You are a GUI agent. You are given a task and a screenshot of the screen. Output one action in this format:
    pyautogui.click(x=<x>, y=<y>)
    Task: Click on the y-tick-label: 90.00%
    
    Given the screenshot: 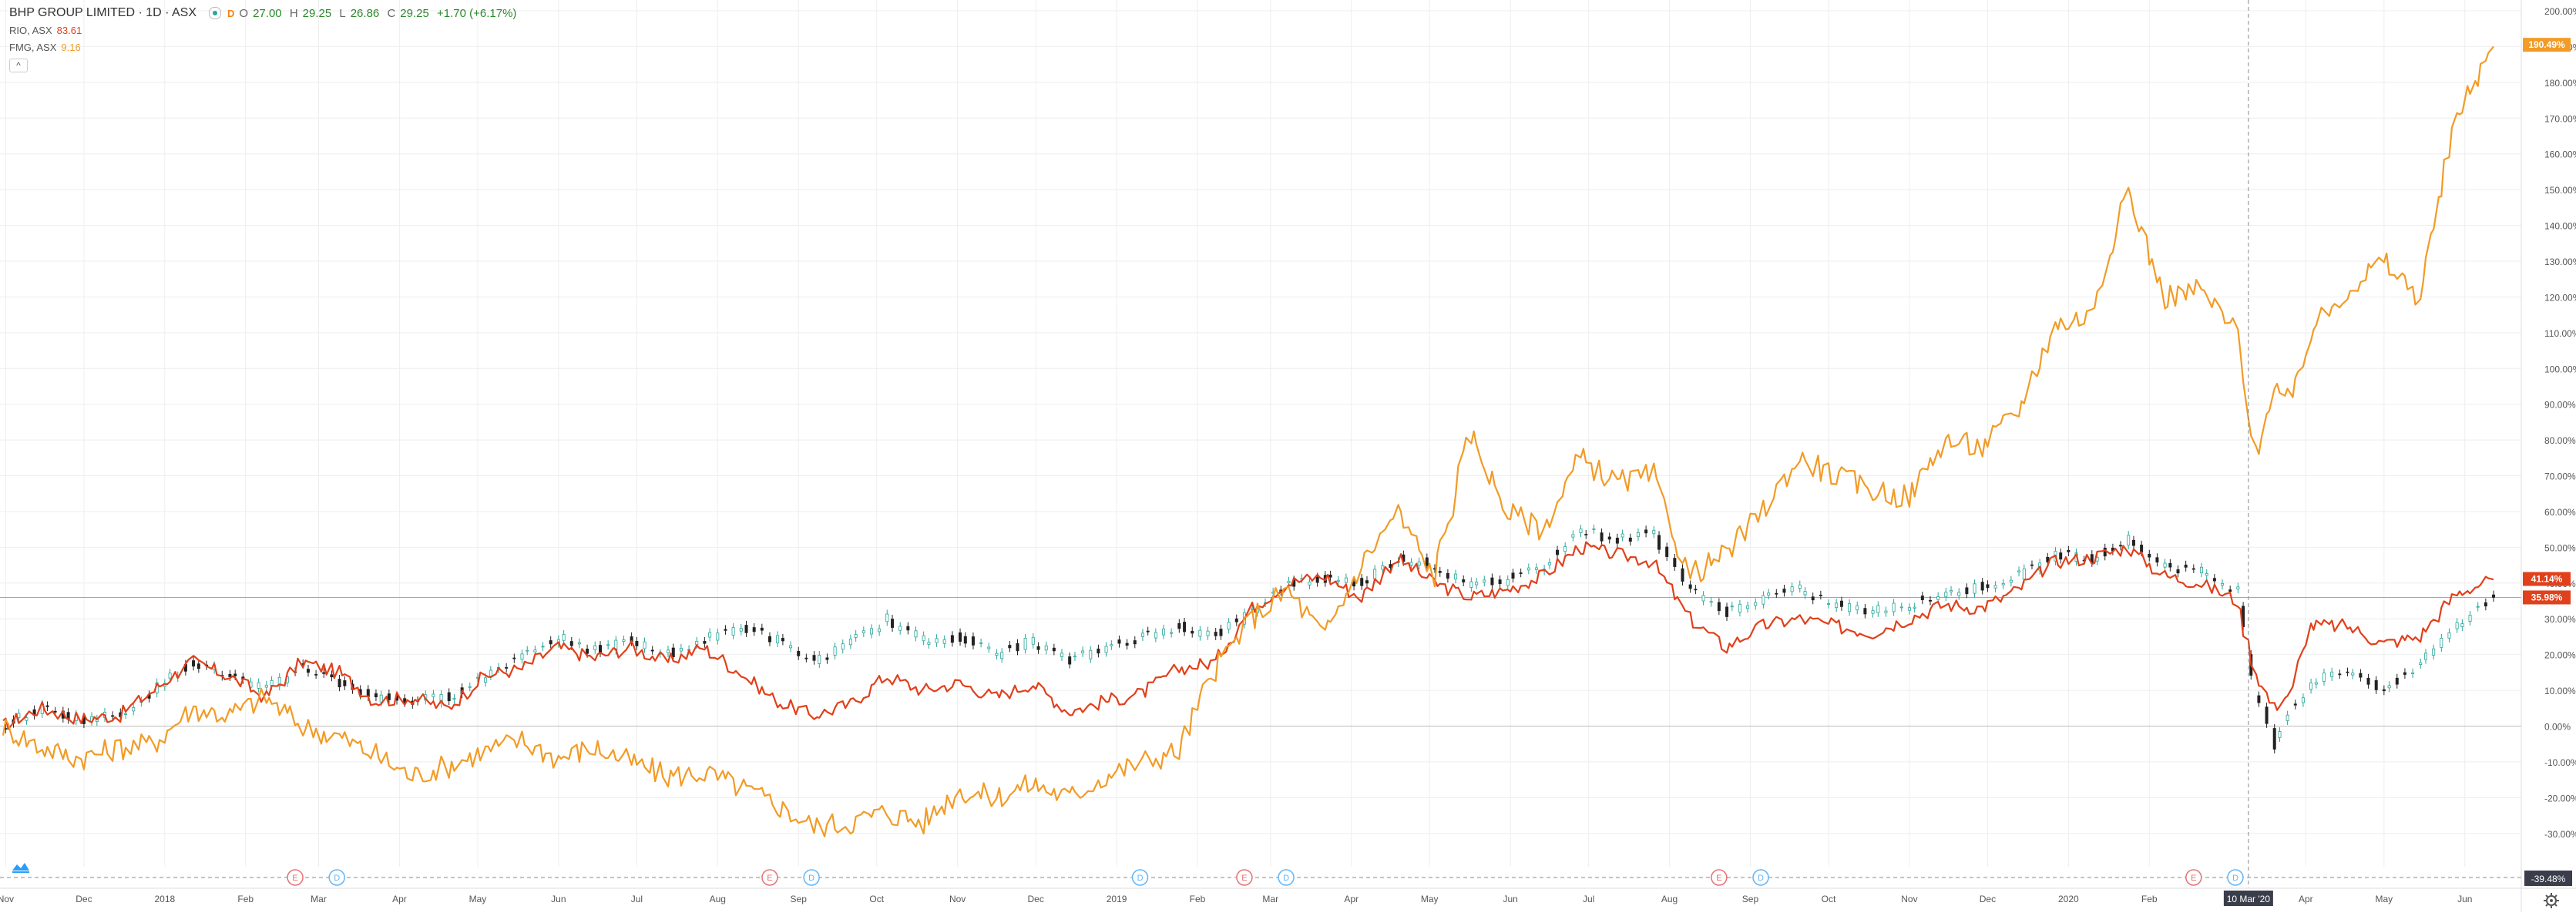 What is the action you would take?
    pyautogui.click(x=2560, y=405)
    